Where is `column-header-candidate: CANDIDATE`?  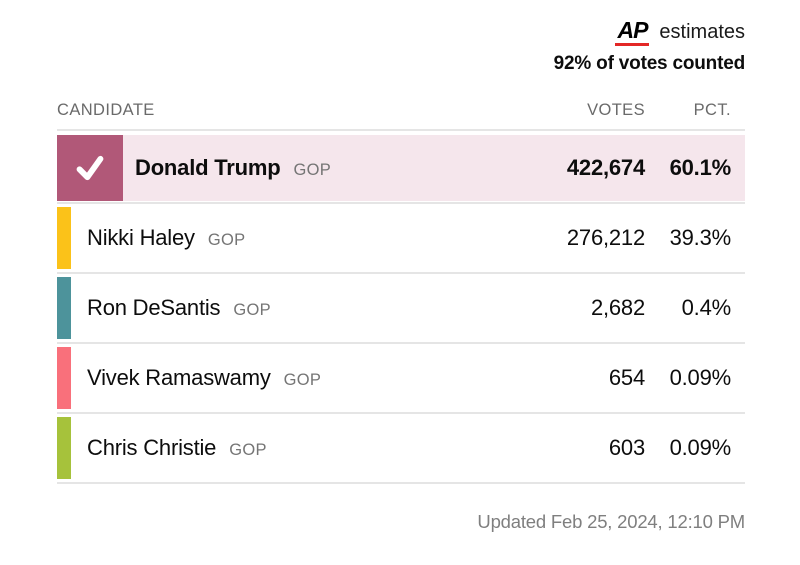 column-header-candidate: CANDIDATE is located at coordinates (106, 110).